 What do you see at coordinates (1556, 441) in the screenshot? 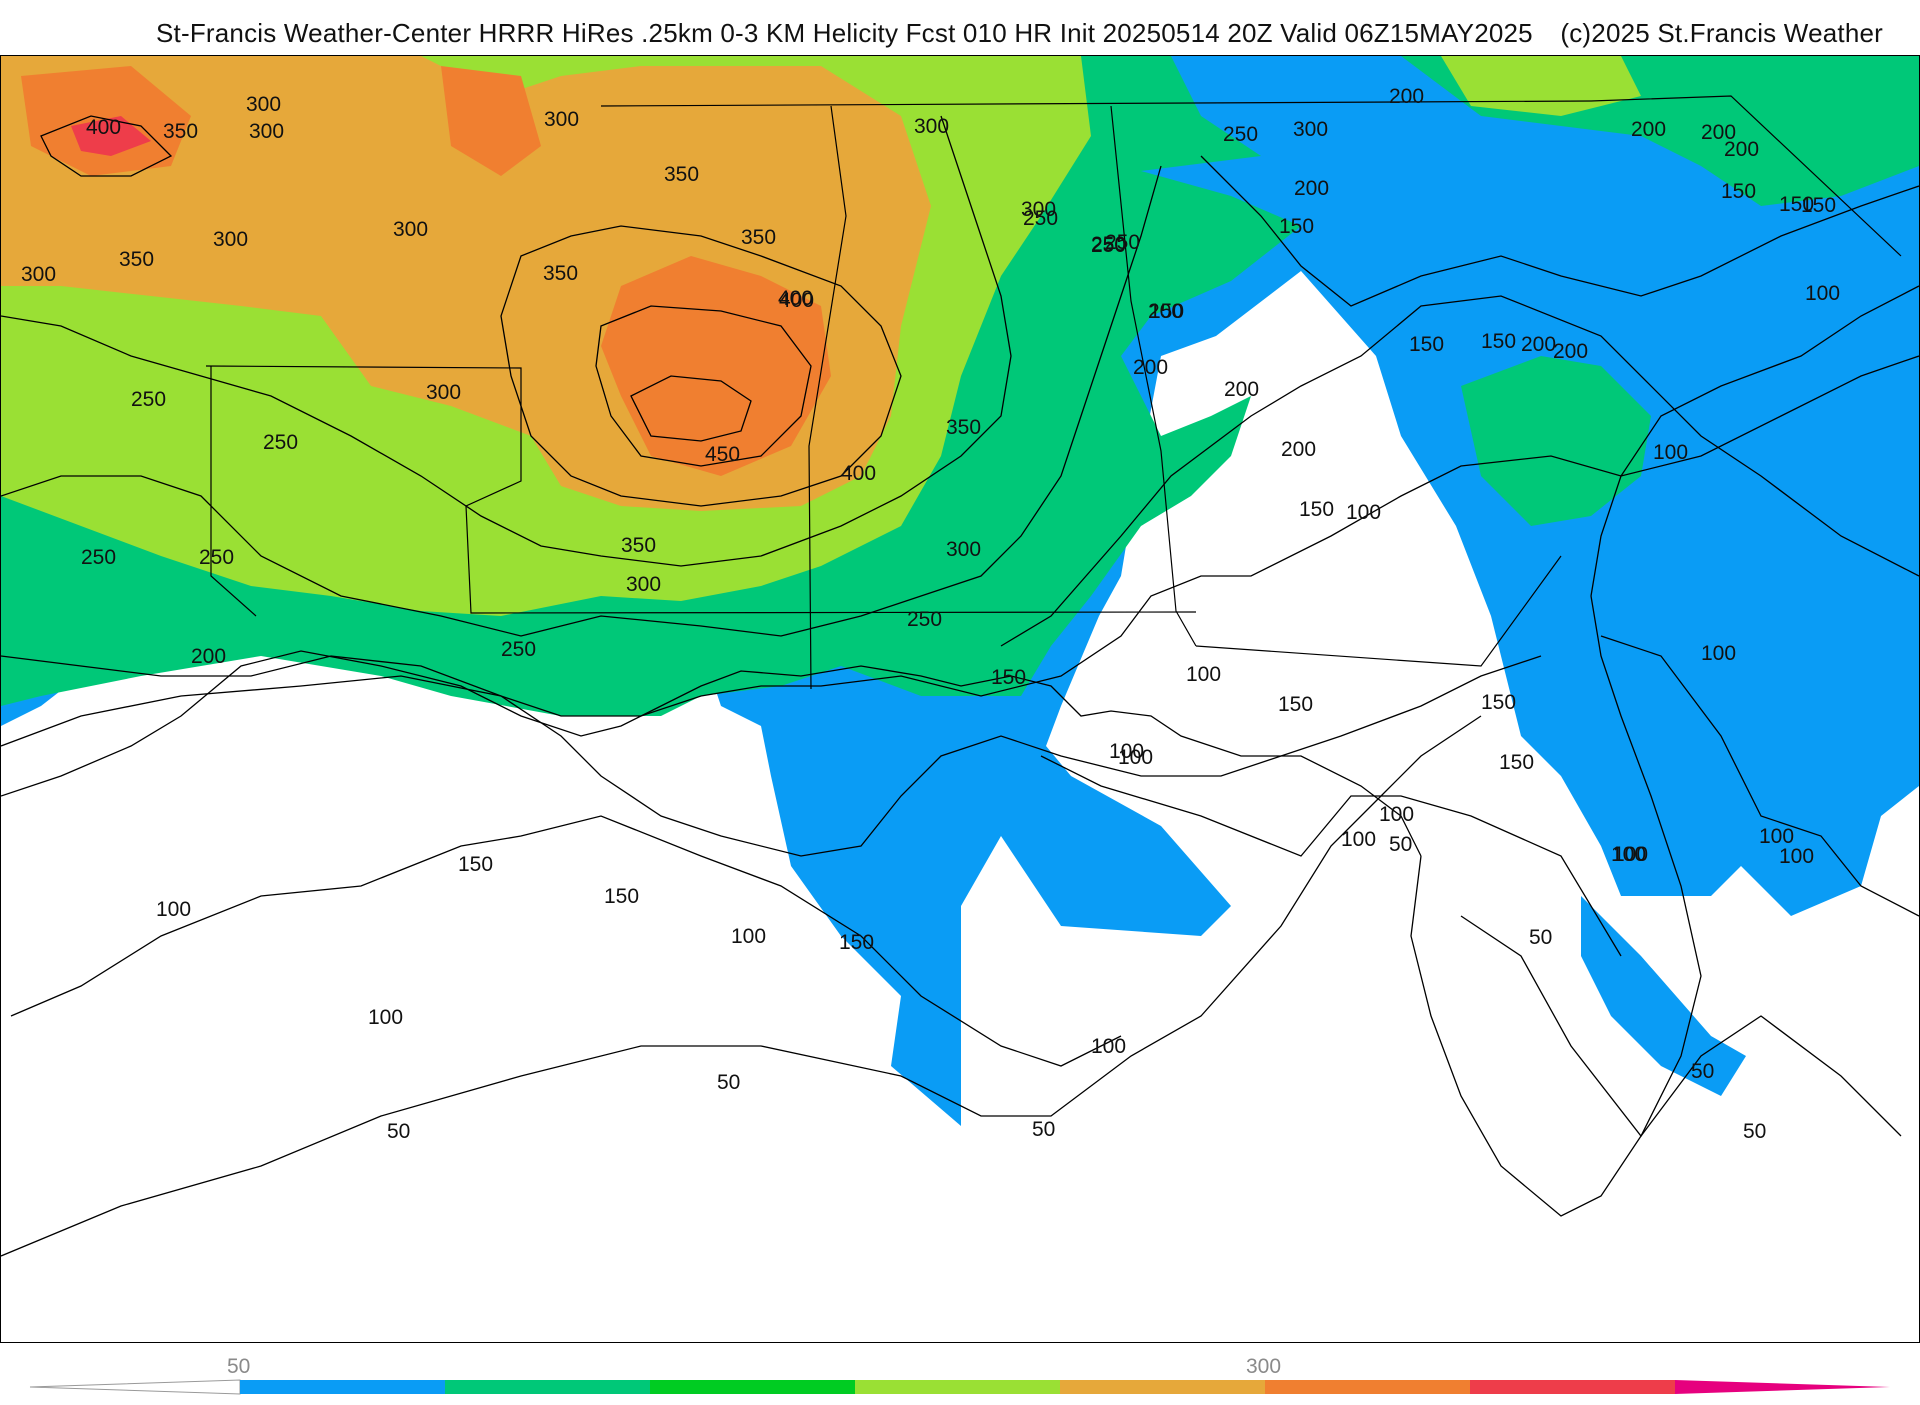
I see `fill-band-green-east` at bounding box center [1556, 441].